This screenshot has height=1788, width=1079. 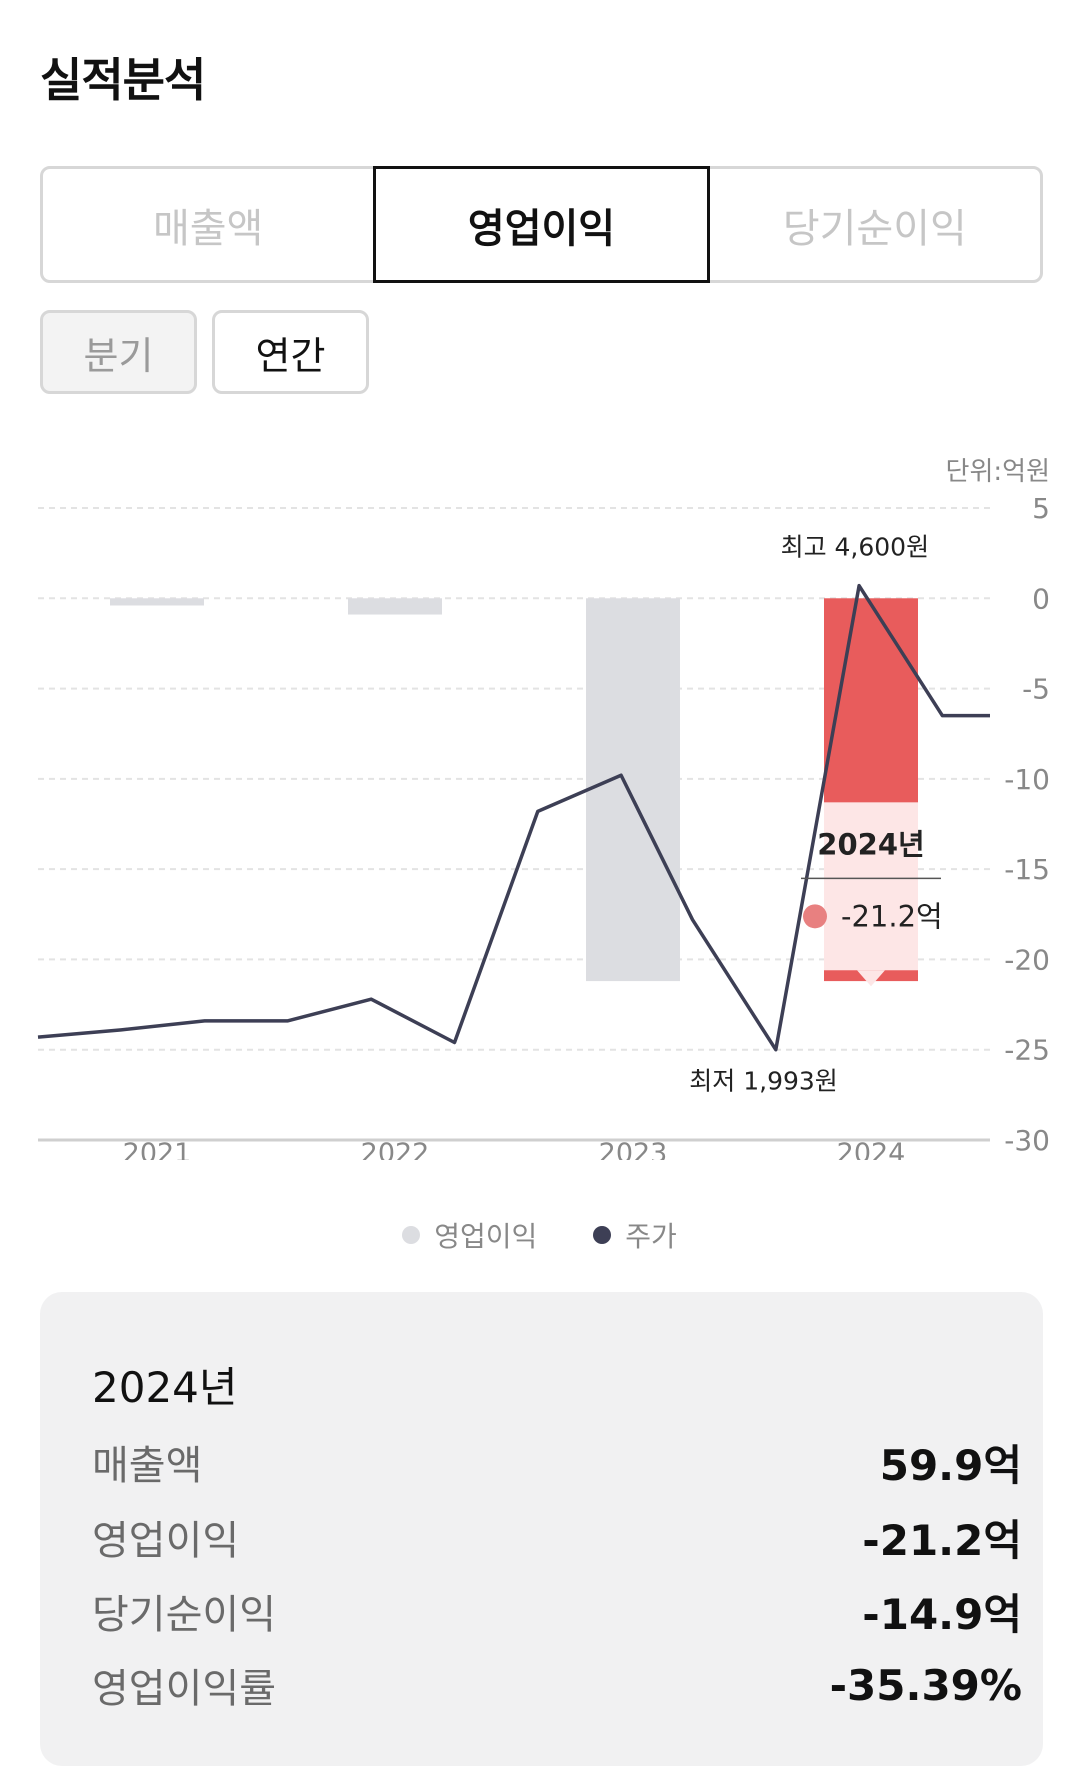 What do you see at coordinates (855, 547) in the screenshot?
I see `max-price-annotation: 최고 4,600원` at bounding box center [855, 547].